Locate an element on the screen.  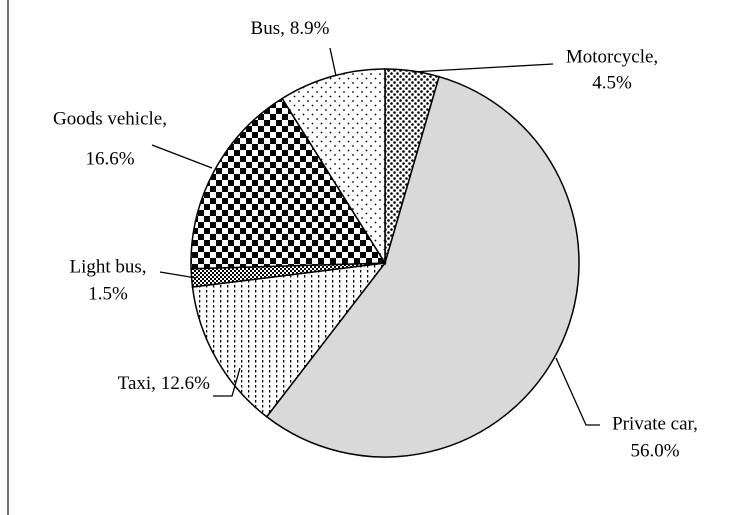
category-label: Bus, is located at coordinates (268, 28).